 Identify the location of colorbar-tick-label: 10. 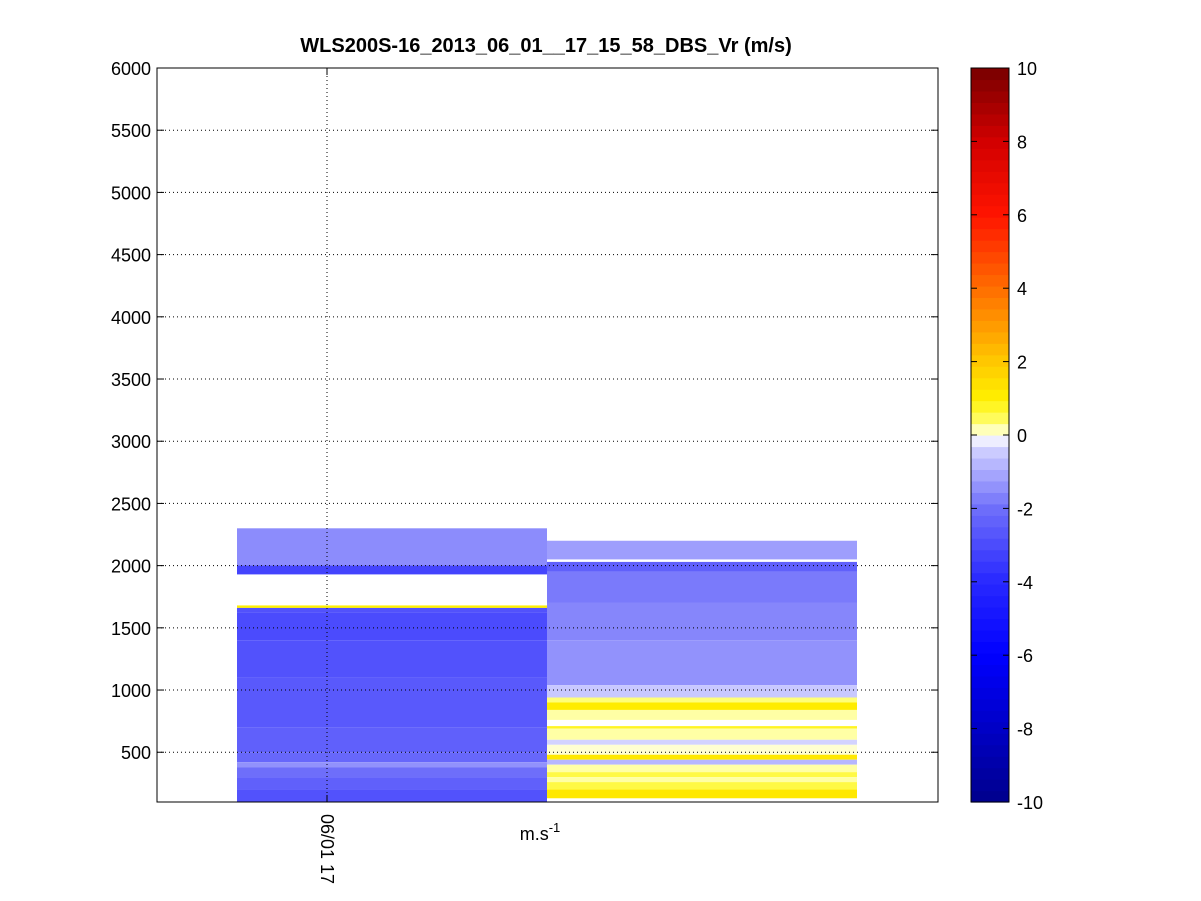
(1027, 69).